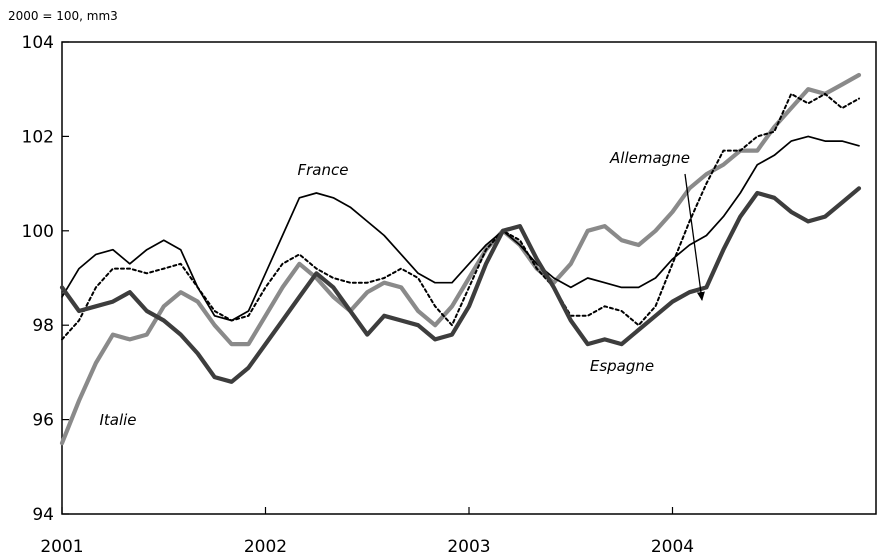  I want to click on annotation-allemagne: Allemagne, so click(649, 158).